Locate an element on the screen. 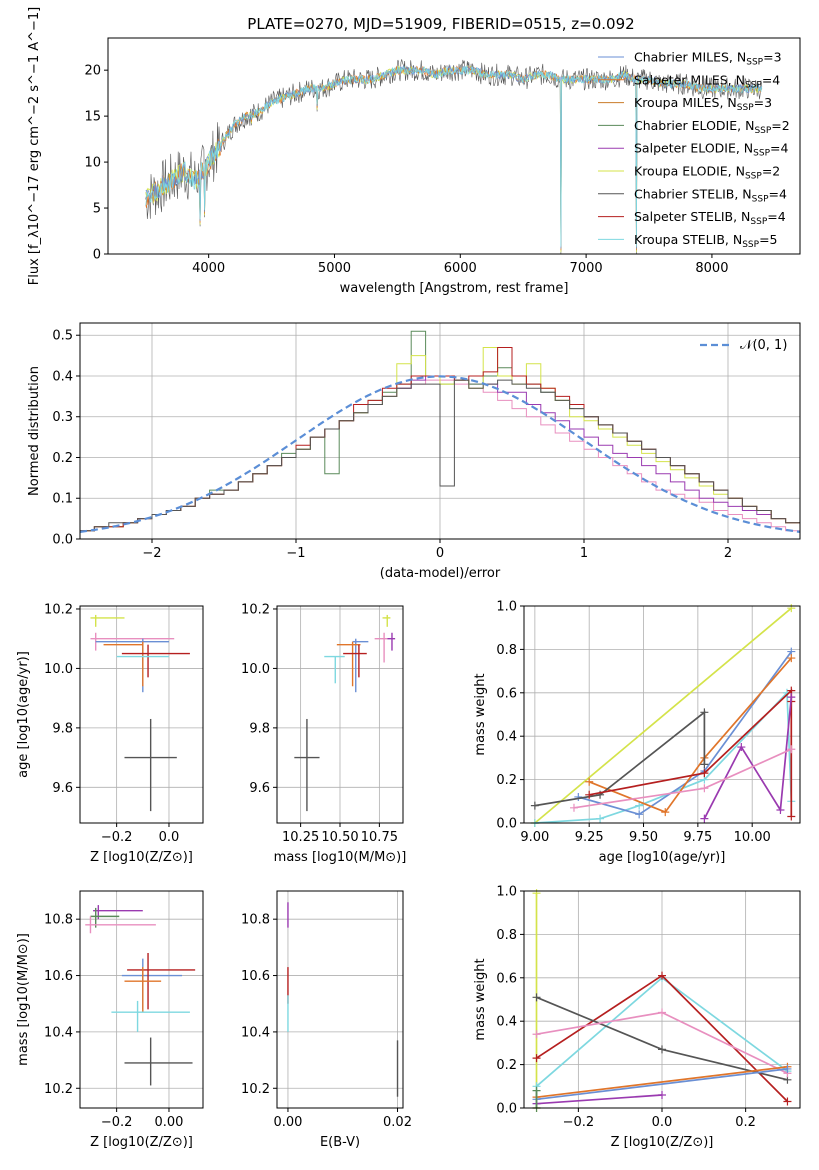  age_vs_Z-ytick-label: 10.0 is located at coordinates (58, 669).